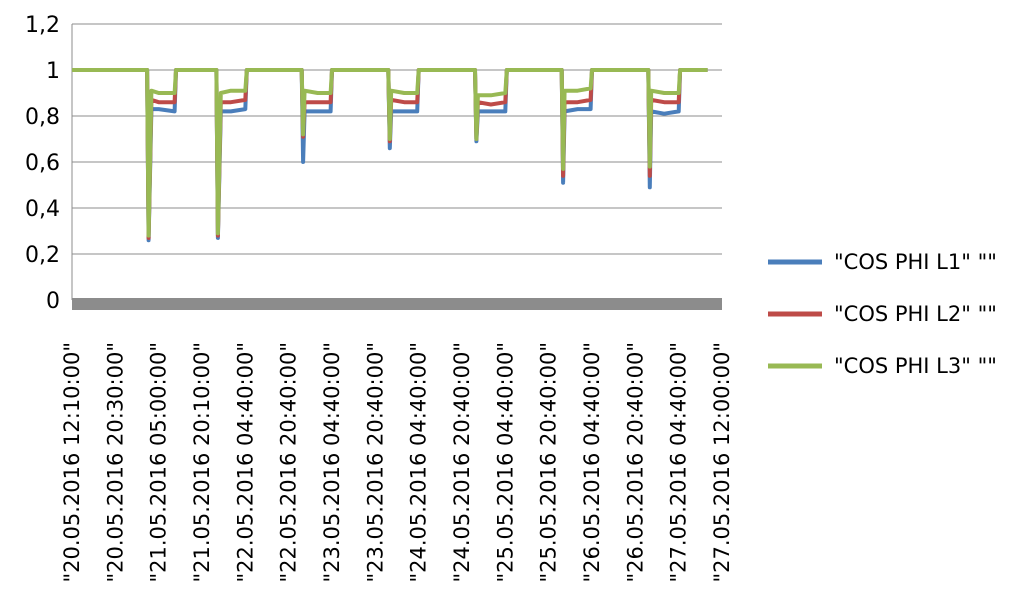 The width and height of the screenshot is (1016, 592). Describe the element at coordinates (915, 314) in the screenshot. I see `legend-label: "COS PHI L2" ""` at that location.